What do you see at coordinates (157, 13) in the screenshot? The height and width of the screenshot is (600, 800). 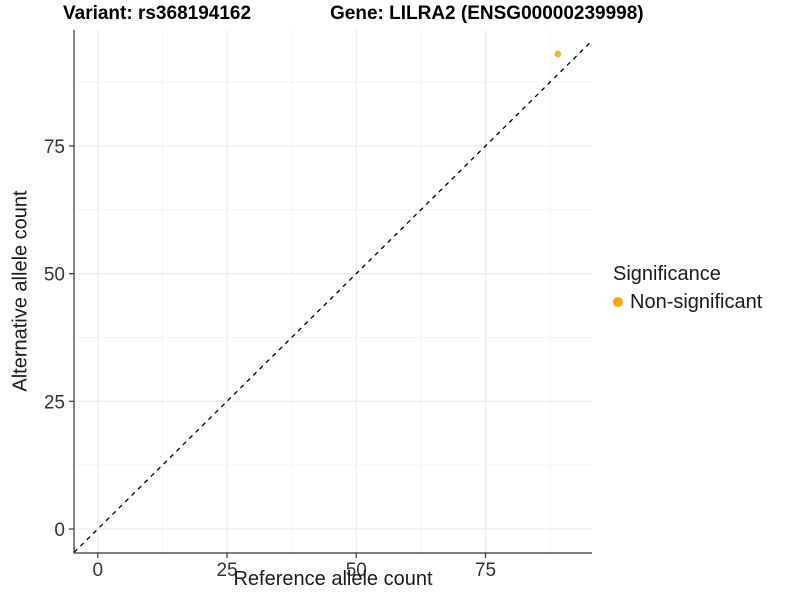 I see `plot-title-variant: Variant: rs368194162` at bounding box center [157, 13].